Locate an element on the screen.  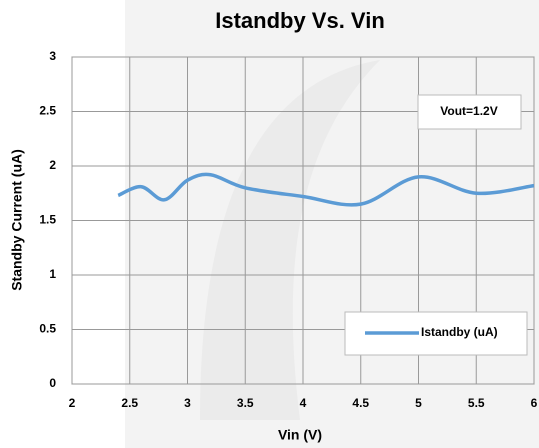
y-tick-label: 1 is located at coordinates (52, 274).